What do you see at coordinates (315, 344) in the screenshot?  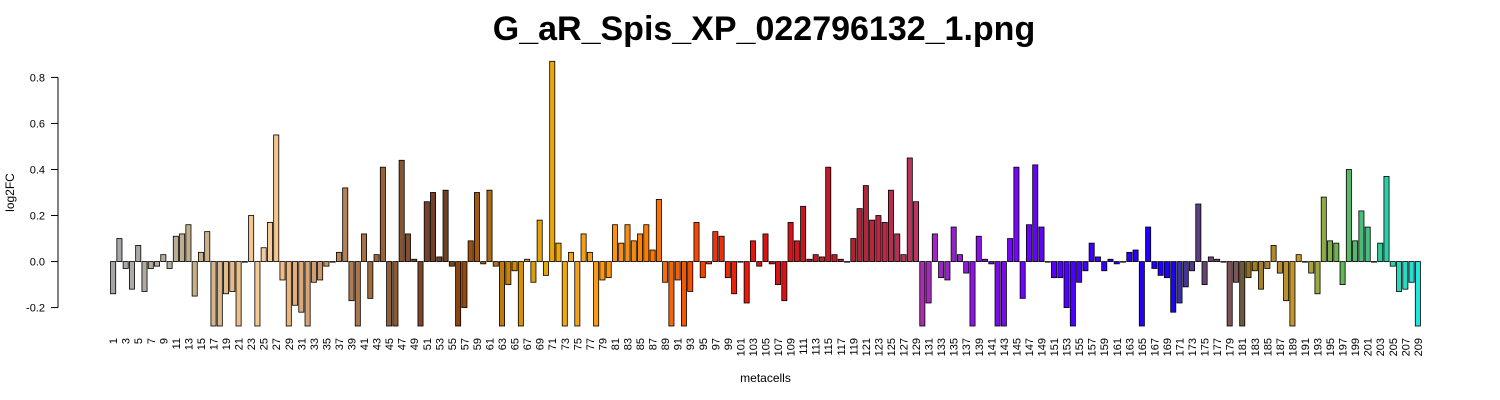 I see `x-tick-label: 33` at bounding box center [315, 344].